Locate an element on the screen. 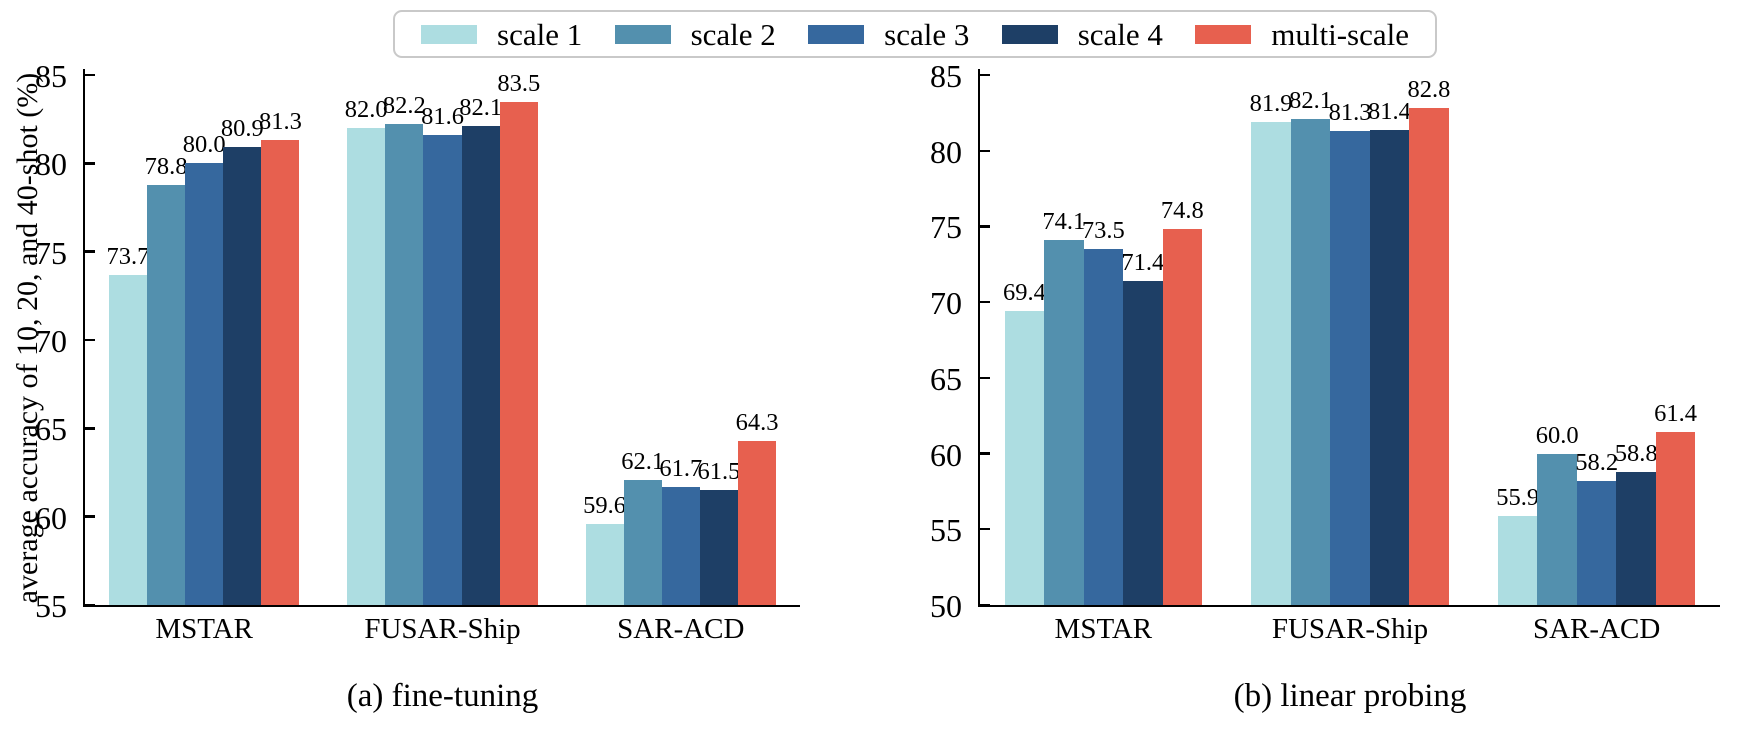 The width and height of the screenshot is (1743, 749). bar-value-label: 58.8 is located at coordinates (1636, 453).